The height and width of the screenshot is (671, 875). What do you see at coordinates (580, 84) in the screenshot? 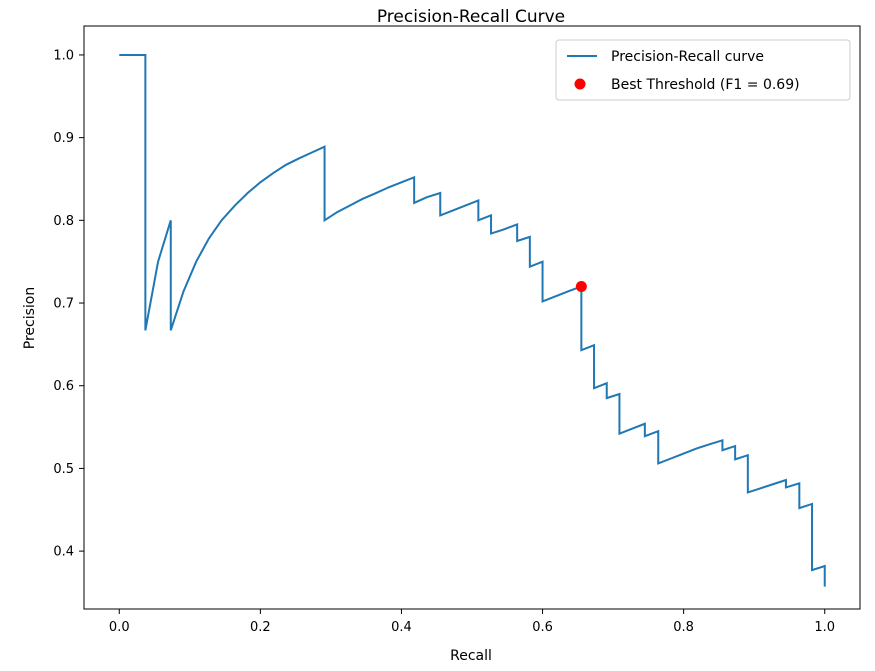
I see `legend-marker-swatch` at bounding box center [580, 84].